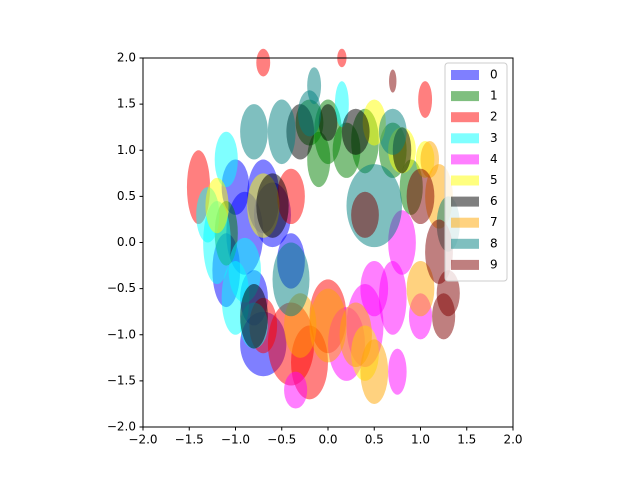  I want to click on y-tick-label: −1.0, so click(121, 334).